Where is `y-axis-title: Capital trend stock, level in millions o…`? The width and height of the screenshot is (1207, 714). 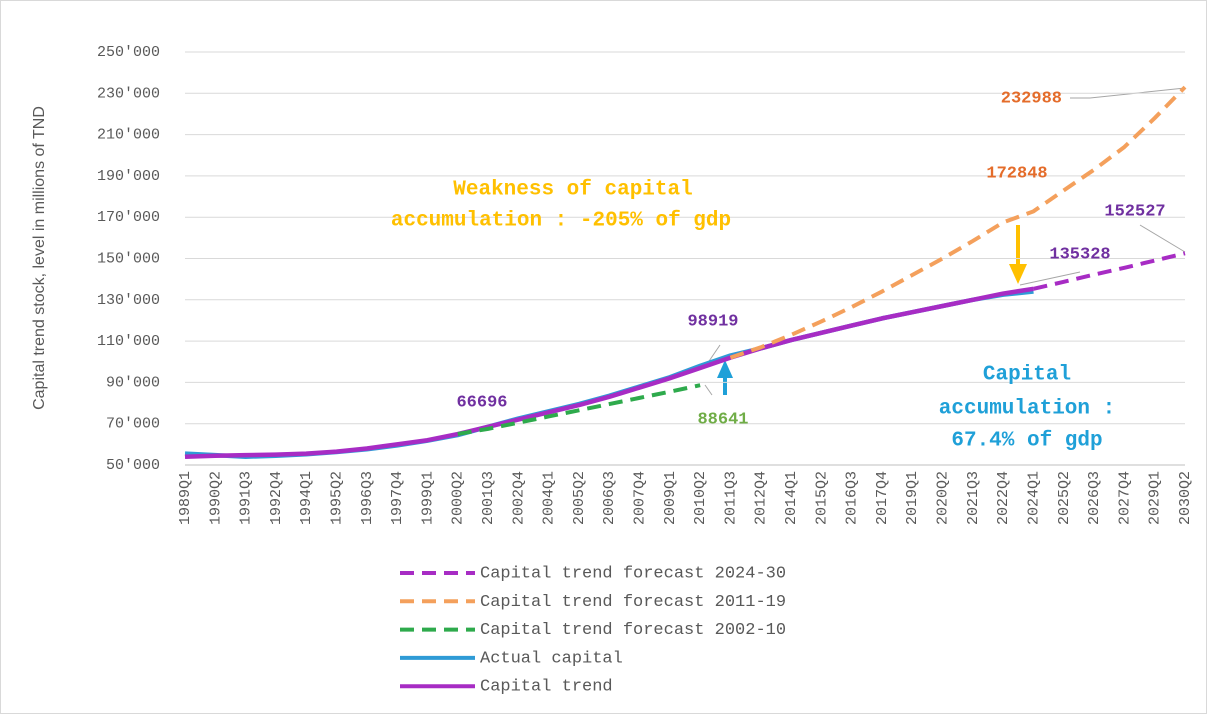
y-axis-title: Capital trend stock, level in millions o… is located at coordinates (39, 258).